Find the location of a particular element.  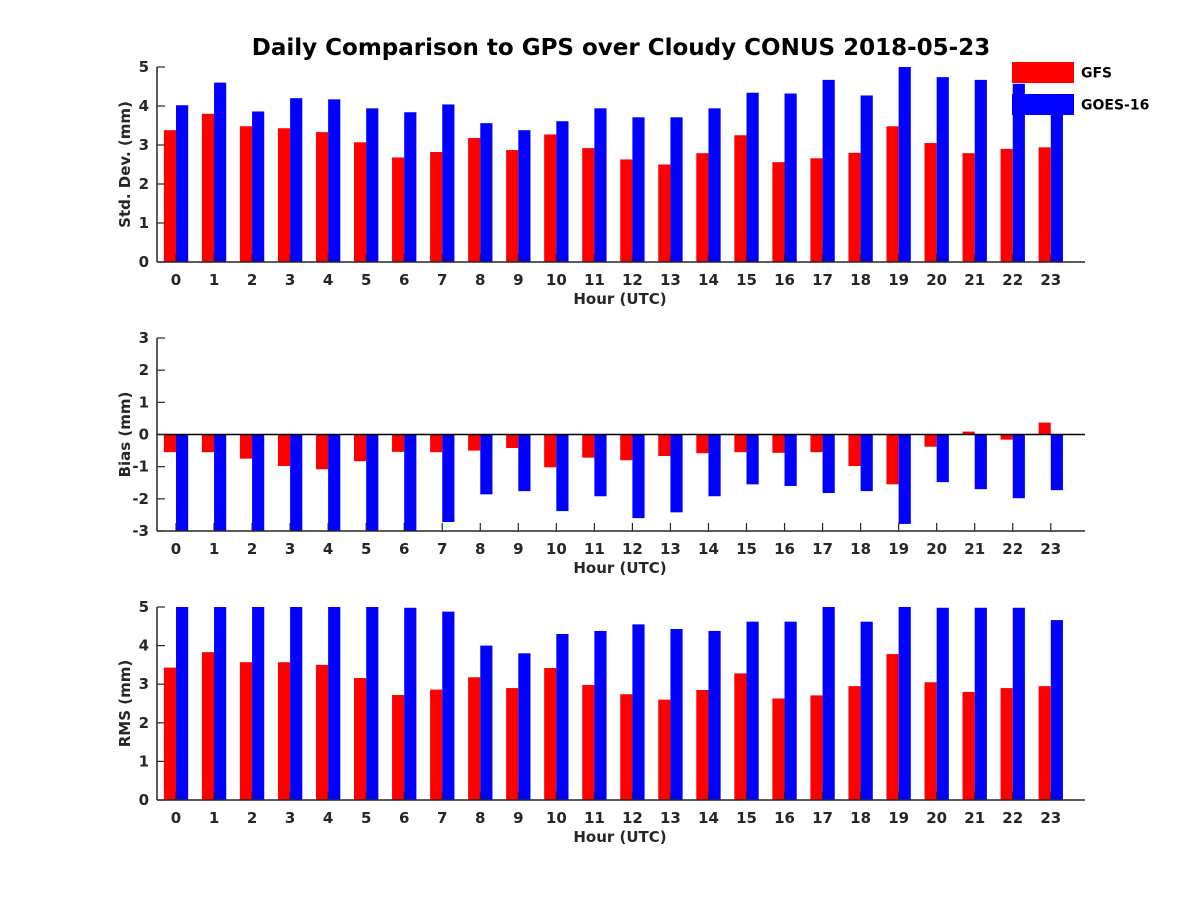

legend-label-gfs: GFS is located at coordinates (1096, 74).